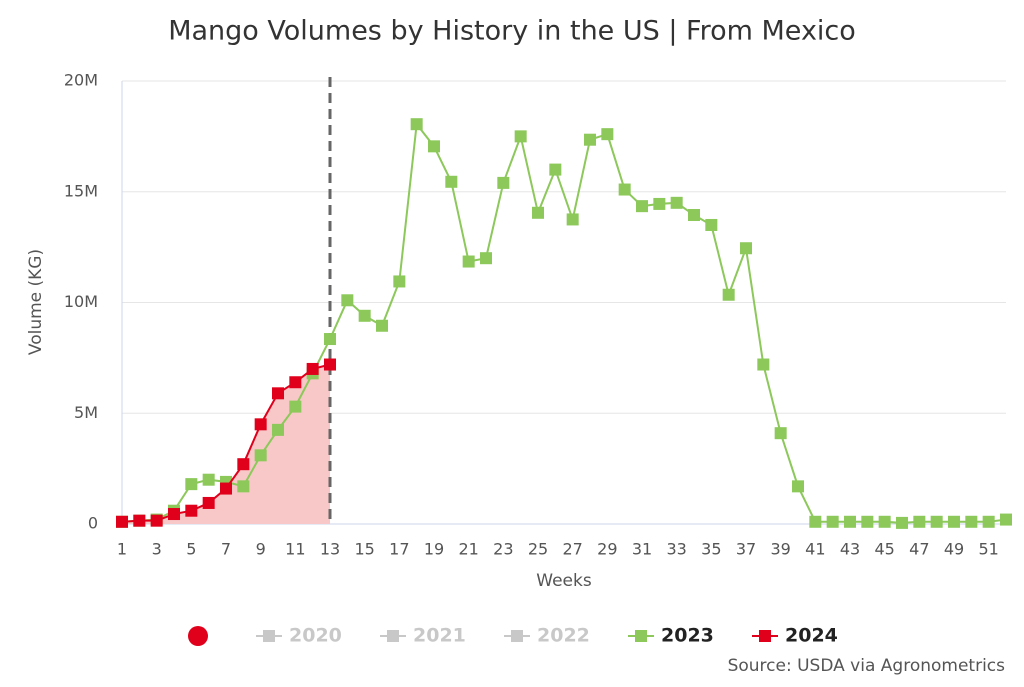  What do you see at coordinates (815, 549) in the screenshot?
I see `x-tick-label: 41` at bounding box center [815, 549].